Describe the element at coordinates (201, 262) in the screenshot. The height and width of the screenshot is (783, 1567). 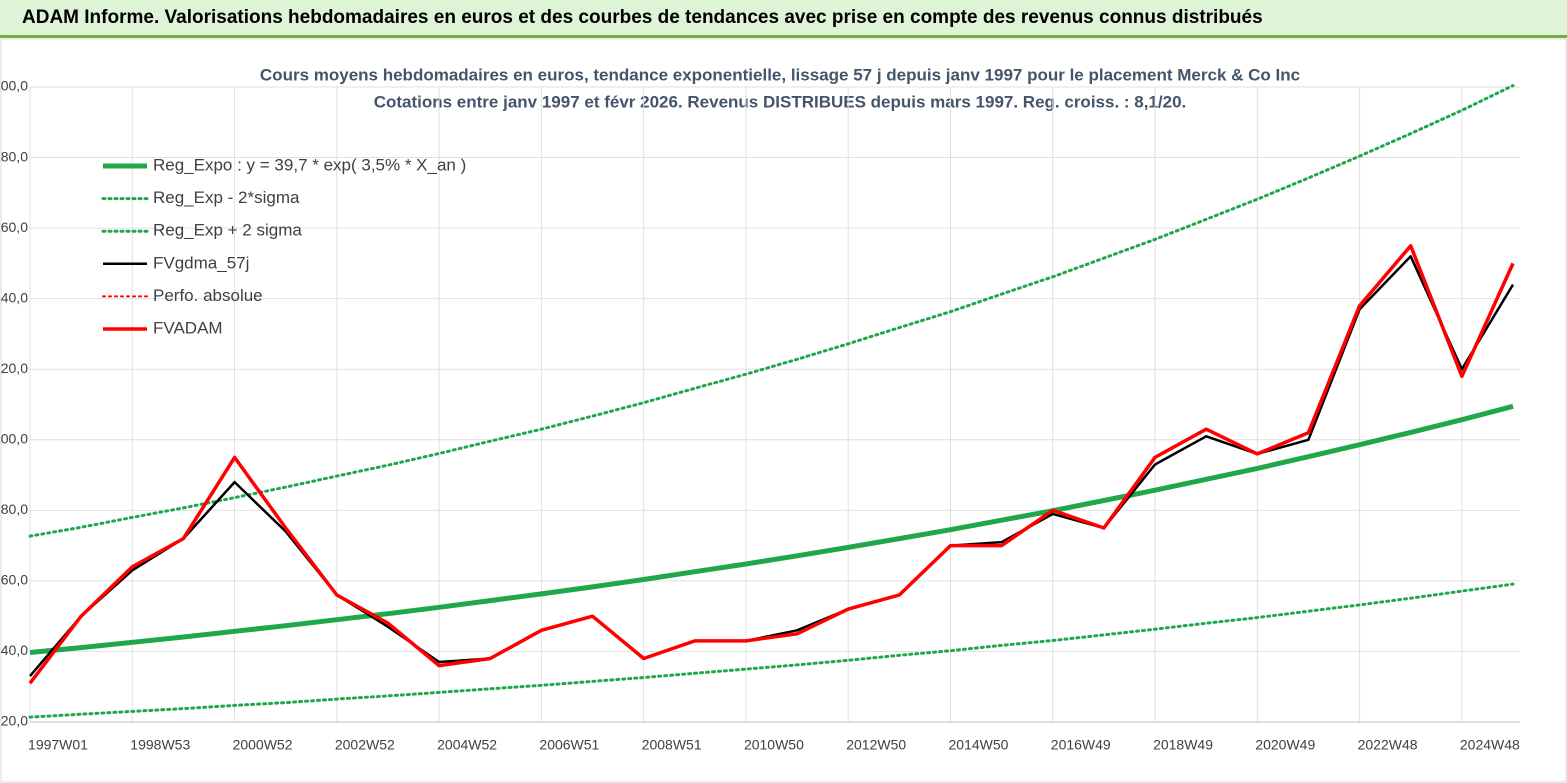
I see `legend-label: FVgdma_57j` at that location.